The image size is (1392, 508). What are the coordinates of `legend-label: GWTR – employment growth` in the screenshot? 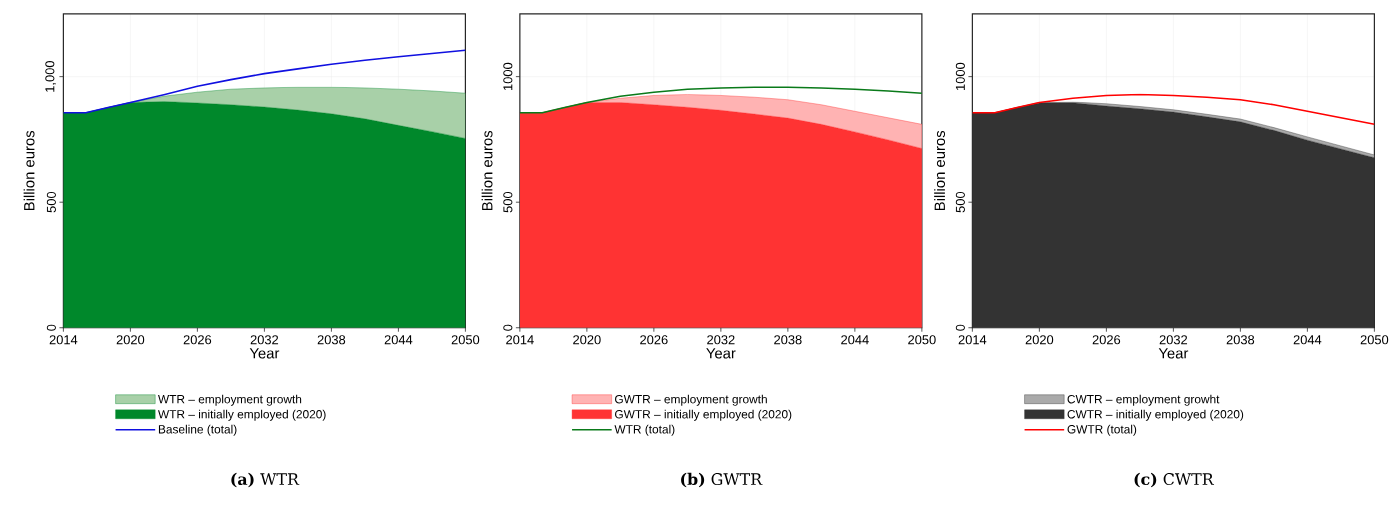 It's located at (691, 400).